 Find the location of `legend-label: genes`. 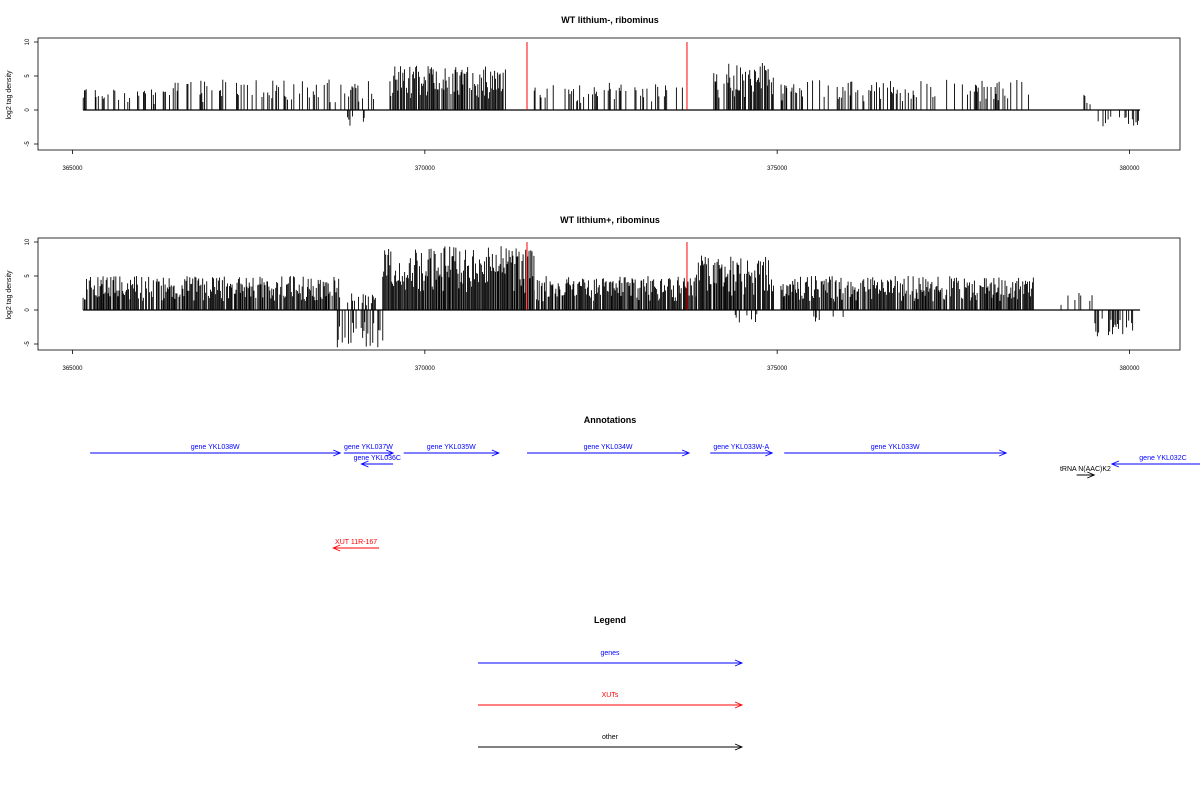

legend-label: genes is located at coordinates (610, 653).